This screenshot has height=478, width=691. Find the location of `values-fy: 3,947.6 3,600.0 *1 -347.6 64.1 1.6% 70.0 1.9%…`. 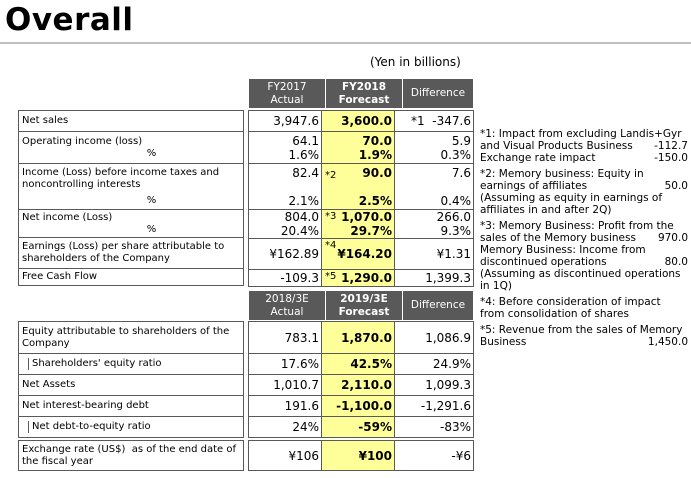

values-fy: 3,947.6 3,600.0 *1 -347.6 64.1 1.6% 70.0 1.9%… is located at coordinates (361, 198).